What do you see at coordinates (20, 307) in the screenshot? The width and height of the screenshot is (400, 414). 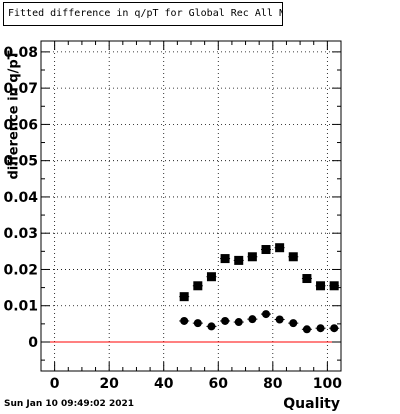 I see `y-tick-label: 0.01` at bounding box center [20, 307].